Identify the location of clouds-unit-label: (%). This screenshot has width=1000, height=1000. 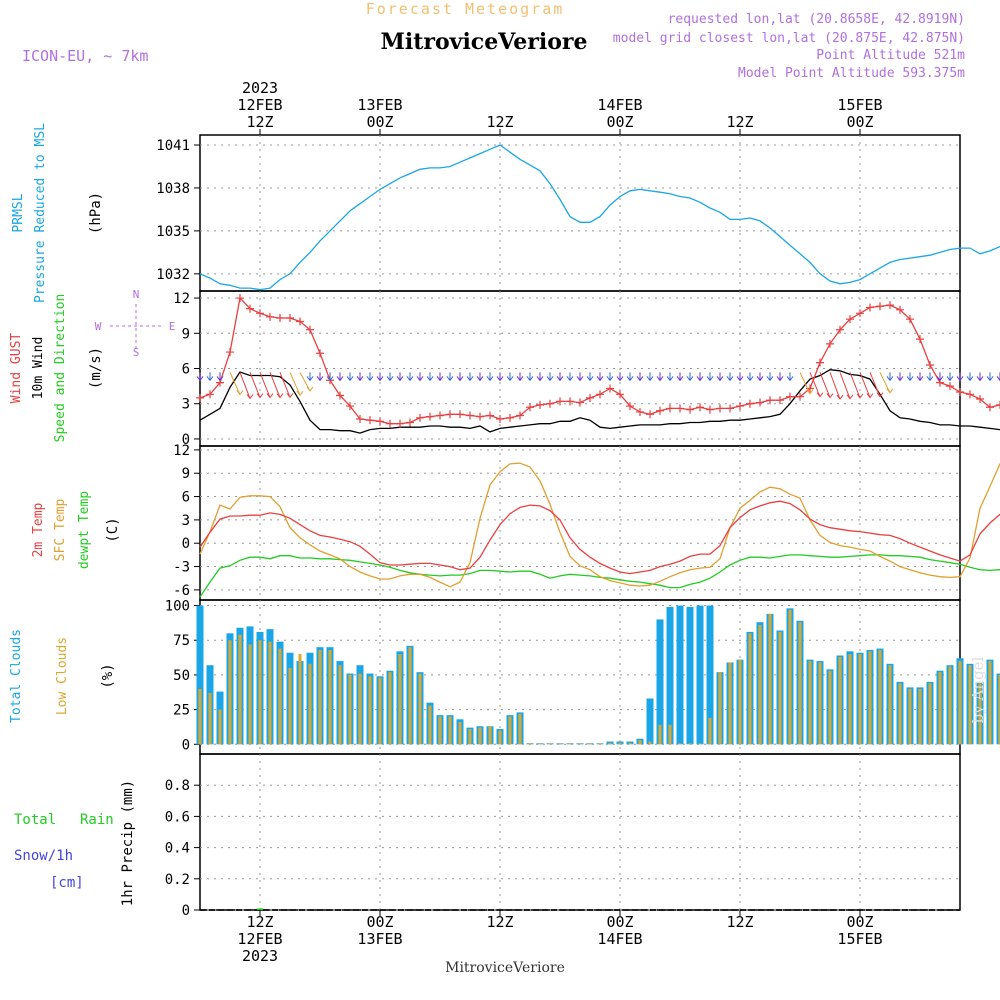
(108, 675).